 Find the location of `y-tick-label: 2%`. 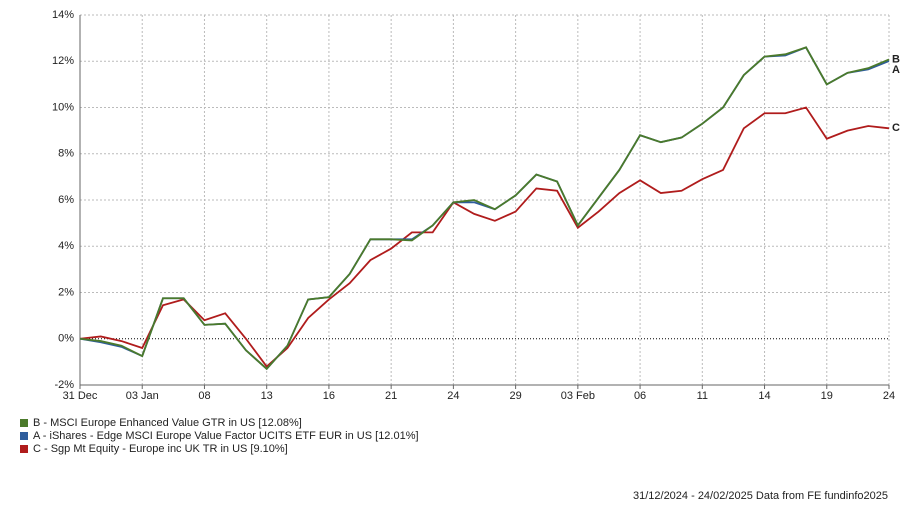

y-tick-label: 2% is located at coordinates (66, 292).